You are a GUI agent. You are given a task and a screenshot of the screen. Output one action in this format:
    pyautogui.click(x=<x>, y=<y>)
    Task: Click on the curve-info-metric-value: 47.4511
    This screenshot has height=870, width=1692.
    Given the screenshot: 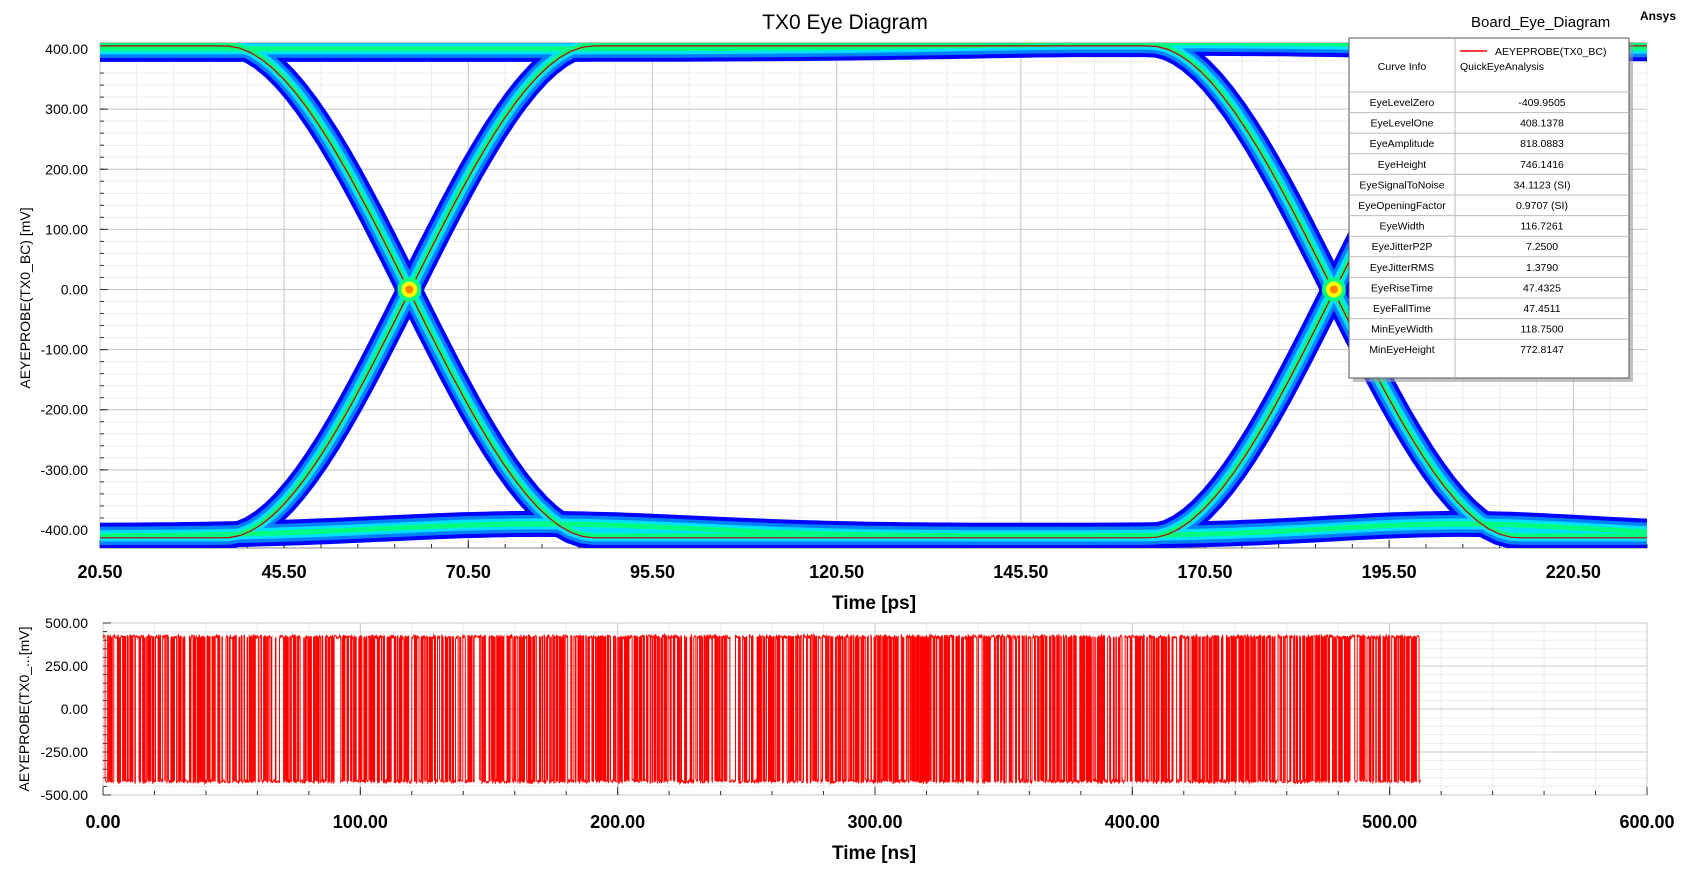 What is the action you would take?
    pyautogui.click(x=1541, y=309)
    